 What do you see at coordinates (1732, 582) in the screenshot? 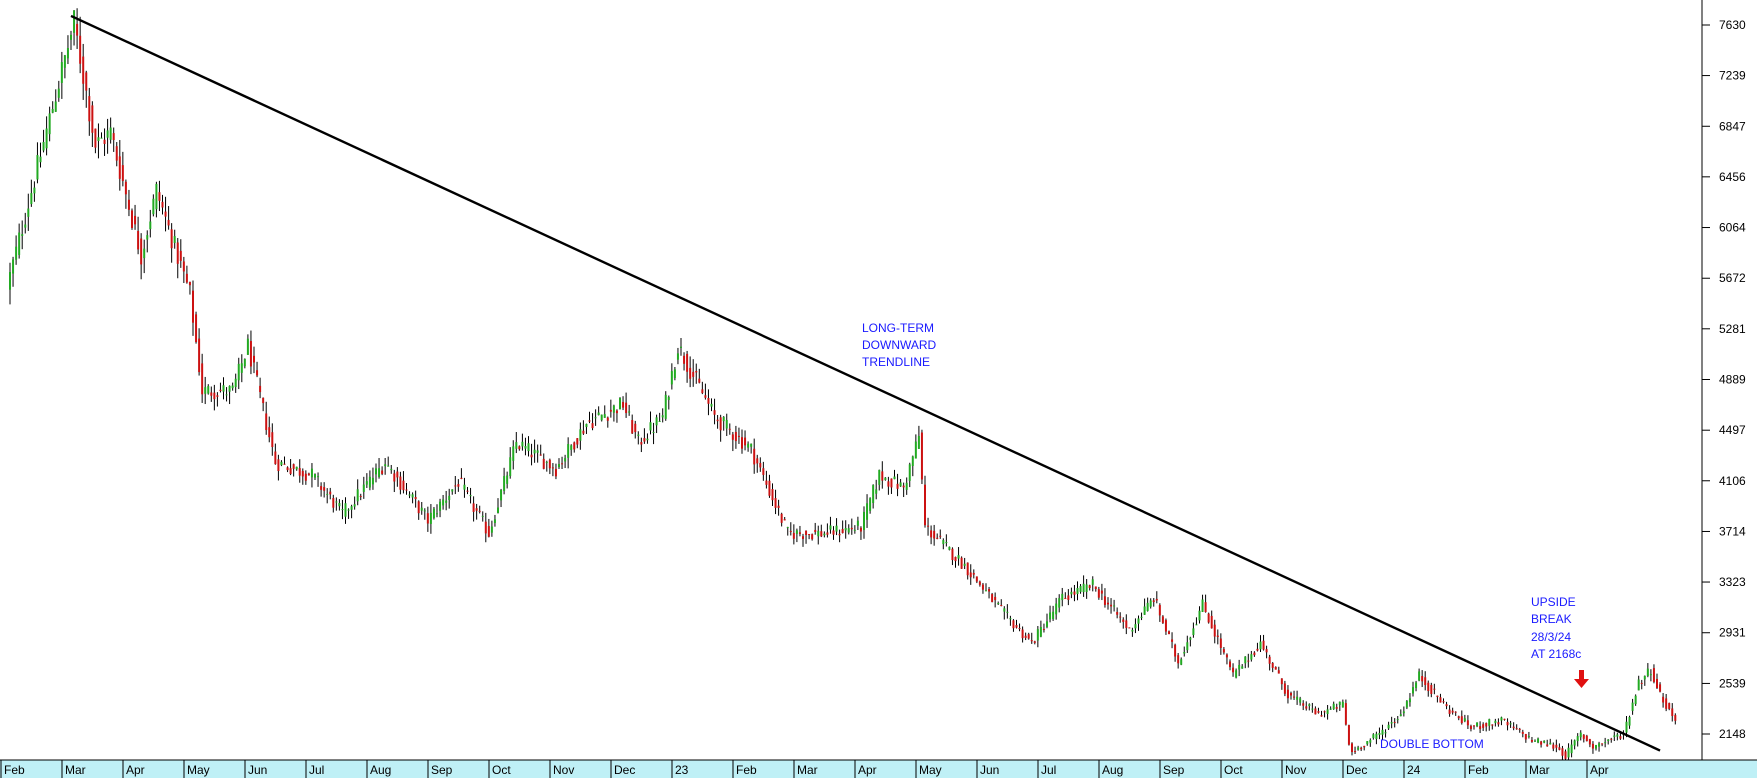
I see `y-tick-label: 3323` at bounding box center [1732, 582].